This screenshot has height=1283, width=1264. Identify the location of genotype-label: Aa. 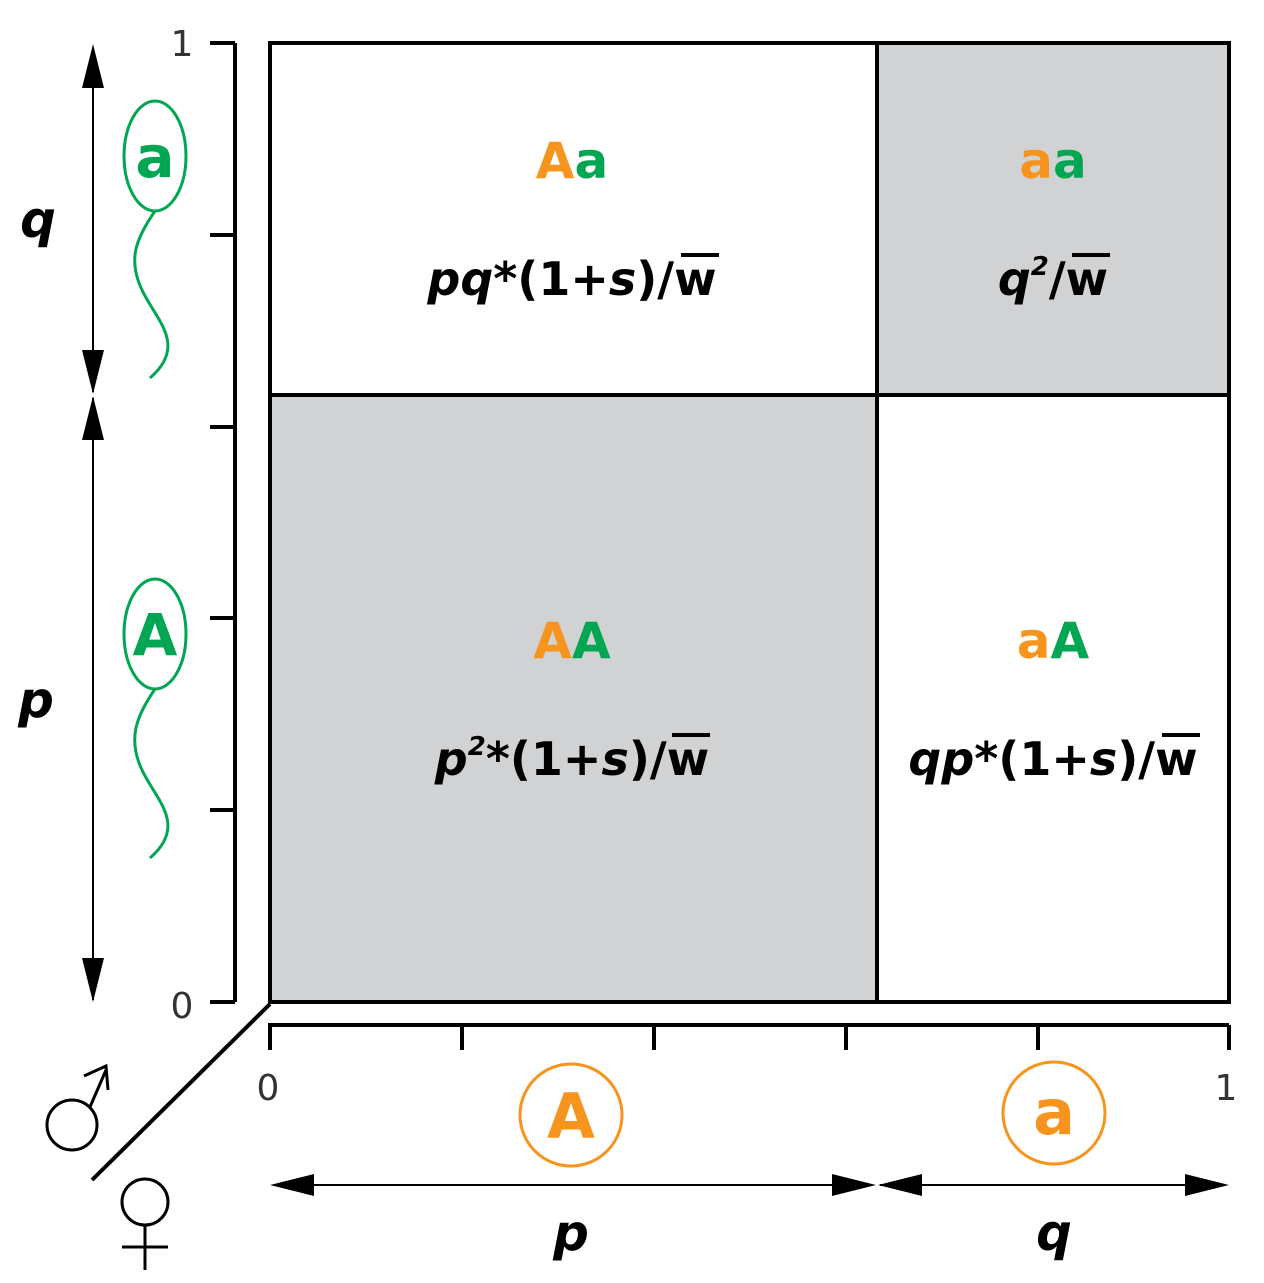
(572, 161).